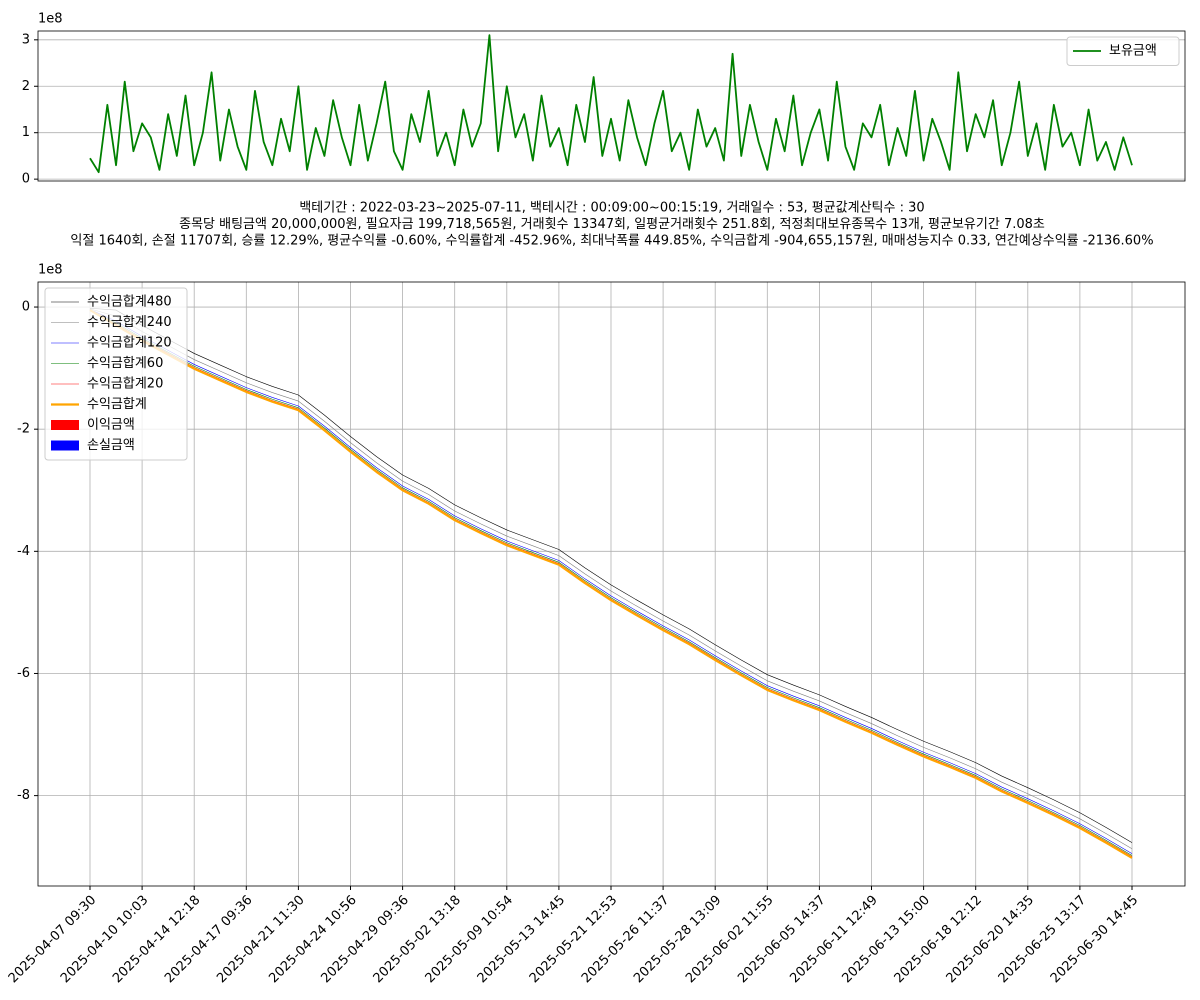 The width and height of the screenshot is (1200, 1000). Describe the element at coordinates (156, 939) in the screenshot. I see `x-tick-label: 2025-04-14 12:18` at that location.